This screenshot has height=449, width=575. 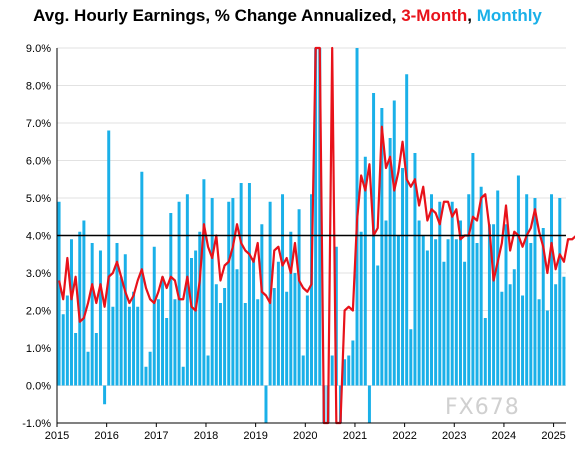 What do you see at coordinates (255, 436) in the screenshot?
I see `x-tick-label: 2019` at bounding box center [255, 436].